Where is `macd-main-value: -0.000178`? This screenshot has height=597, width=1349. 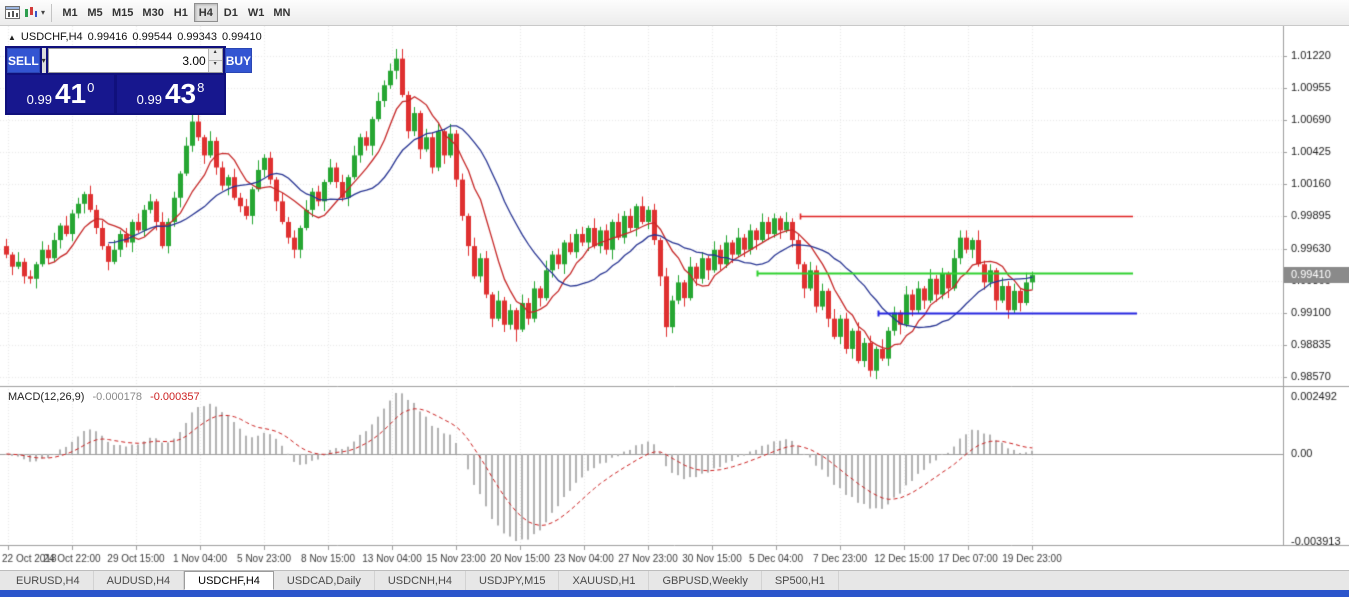 macd-main-value: -0.000178 is located at coordinates (117, 397).